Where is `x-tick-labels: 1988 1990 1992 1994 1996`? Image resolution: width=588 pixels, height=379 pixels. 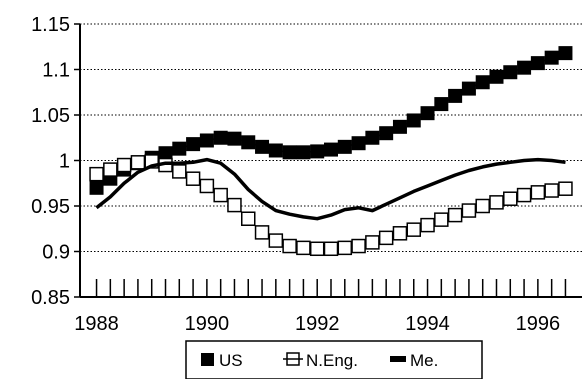
x-tick-labels: 1988 1990 1992 1994 1996 is located at coordinates (317, 324).